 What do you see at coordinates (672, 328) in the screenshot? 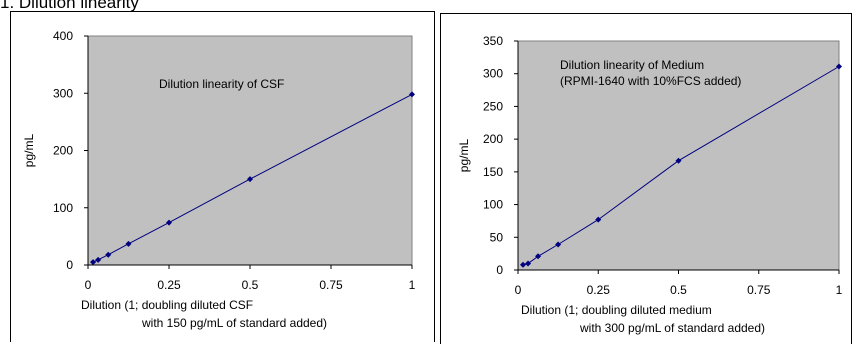
I see `x-axis-label-line: with 300 pg/mL of standard added)` at bounding box center [672, 328].